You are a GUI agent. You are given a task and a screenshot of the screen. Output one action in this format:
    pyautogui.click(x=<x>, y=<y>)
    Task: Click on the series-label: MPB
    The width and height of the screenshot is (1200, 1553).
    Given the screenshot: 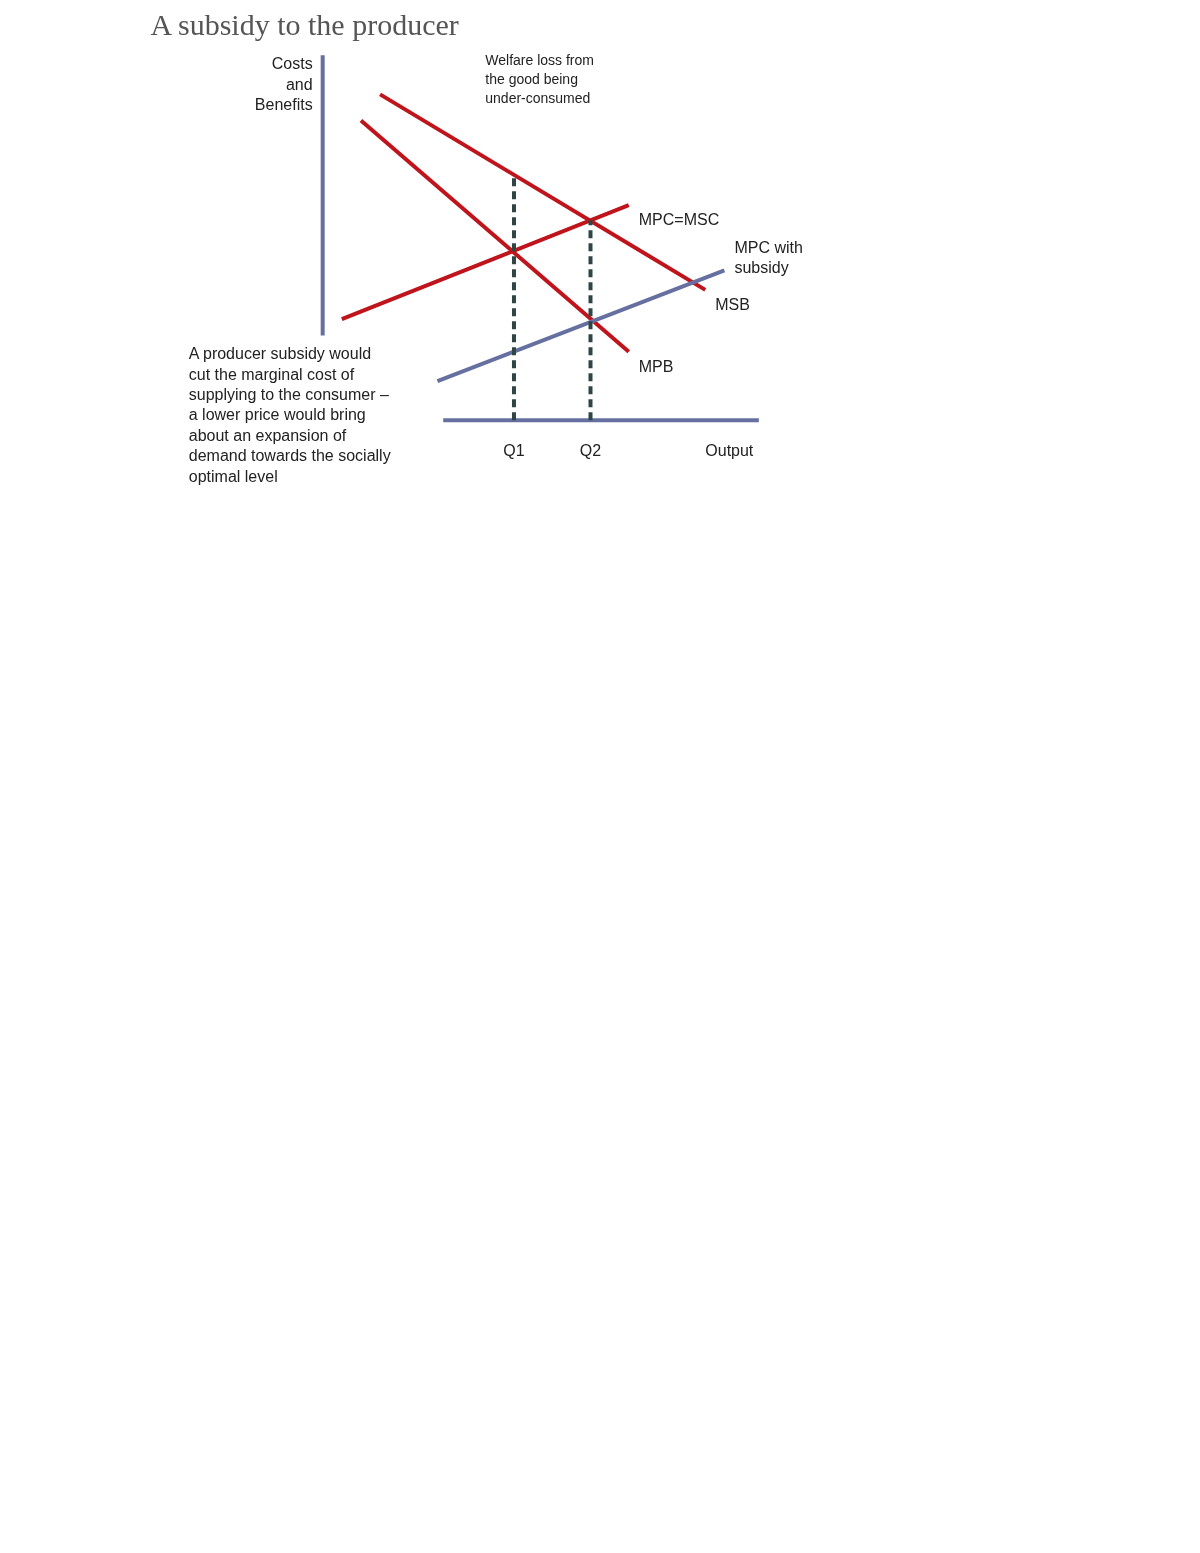 What is the action you would take?
    pyautogui.click(x=656, y=366)
    